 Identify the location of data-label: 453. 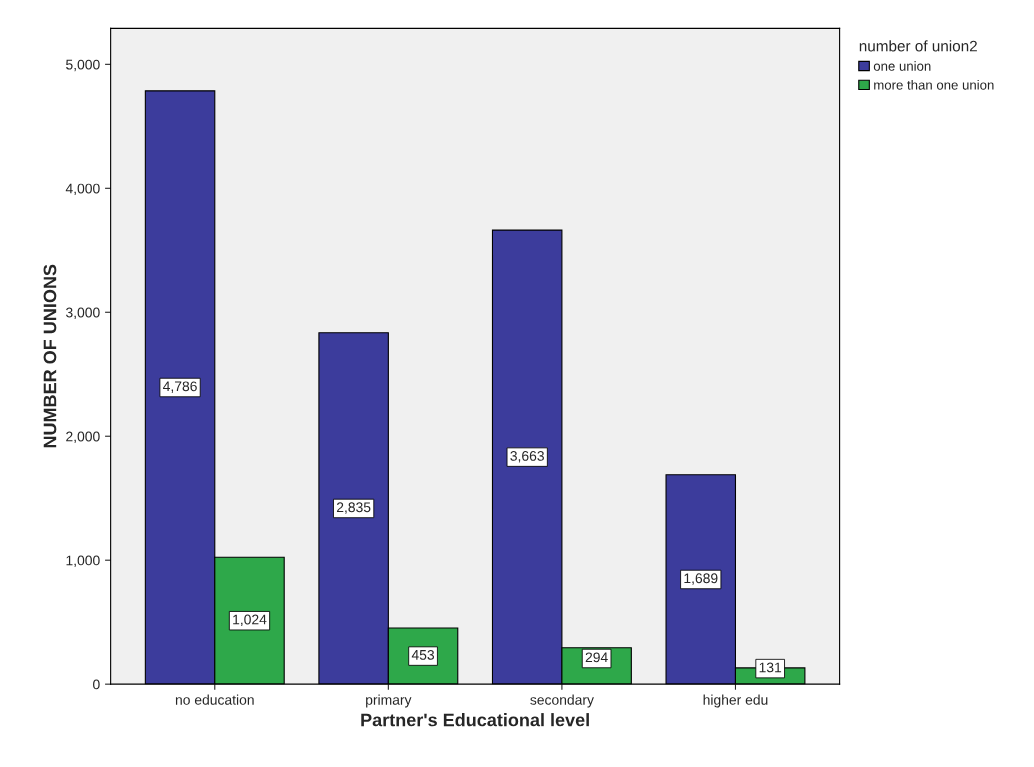
(423, 654).